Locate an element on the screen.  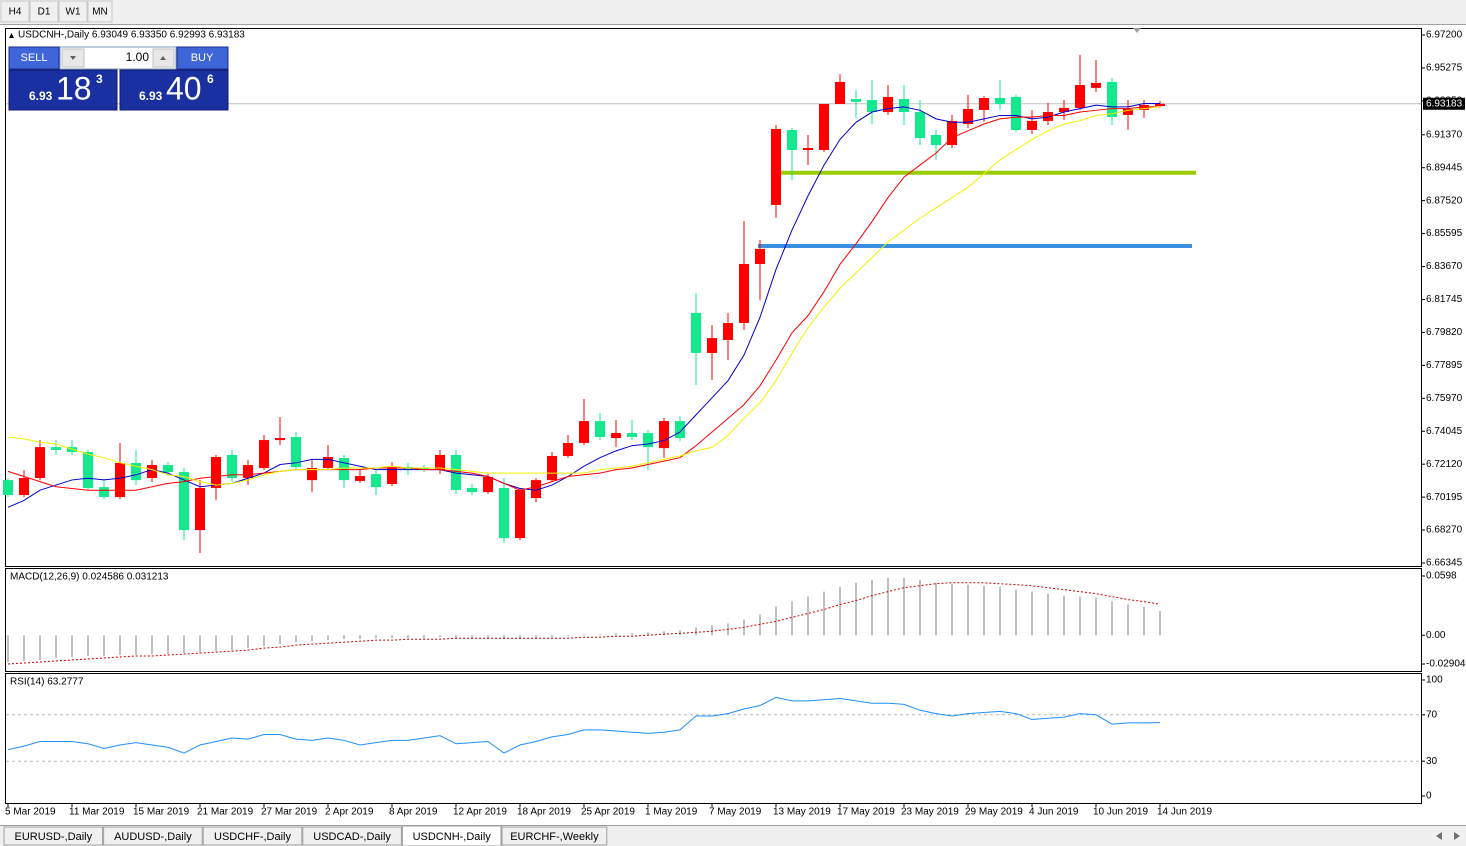
y-tick-label: 6.81745 is located at coordinates (1444, 299).